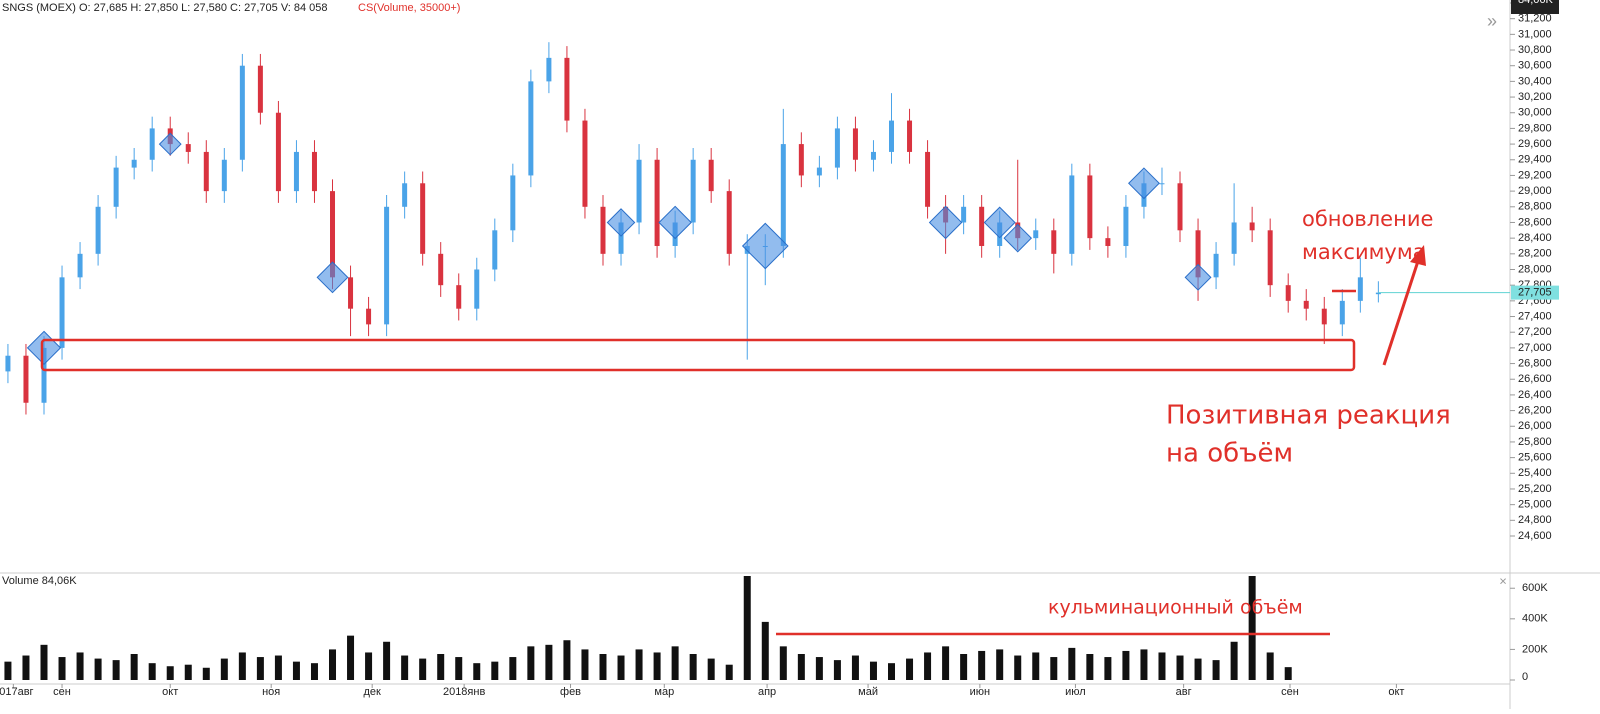 This screenshot has height=714, width=1600. Describe the element at coordinates (1308, 416) in the screenshot. I see `annotation: Позитивная реакция` at that location.